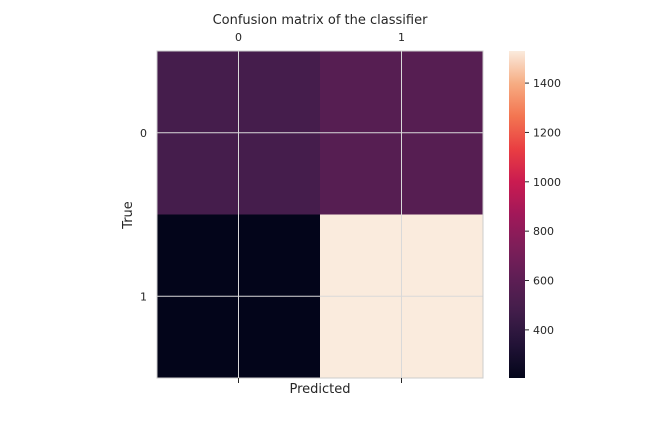 The height and width of the screenshot is (432, 648). Describe the element at coordinates (543, 281) in the screenshot. I see `colorbar-tick-label-1: 600` at that location.